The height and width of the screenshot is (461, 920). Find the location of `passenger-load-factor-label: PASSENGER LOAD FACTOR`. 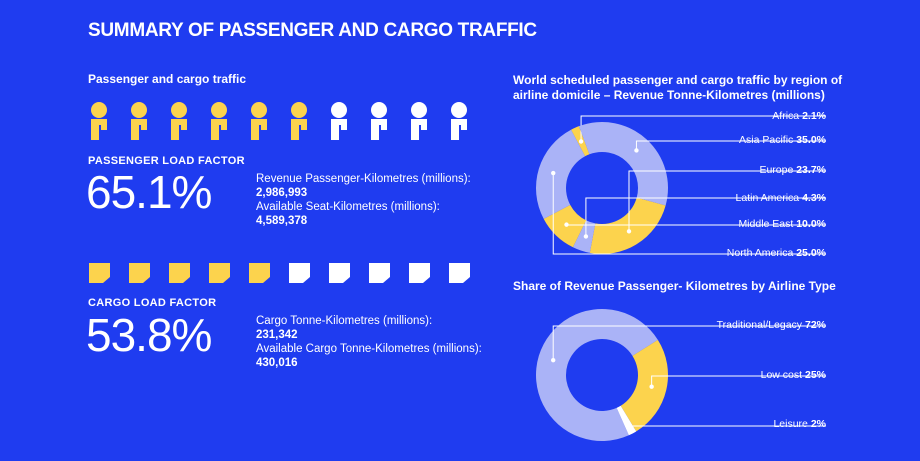

passenger-load-factor-label: PASSENGER LOAD FACTOR is located at coordinates (166, 161).